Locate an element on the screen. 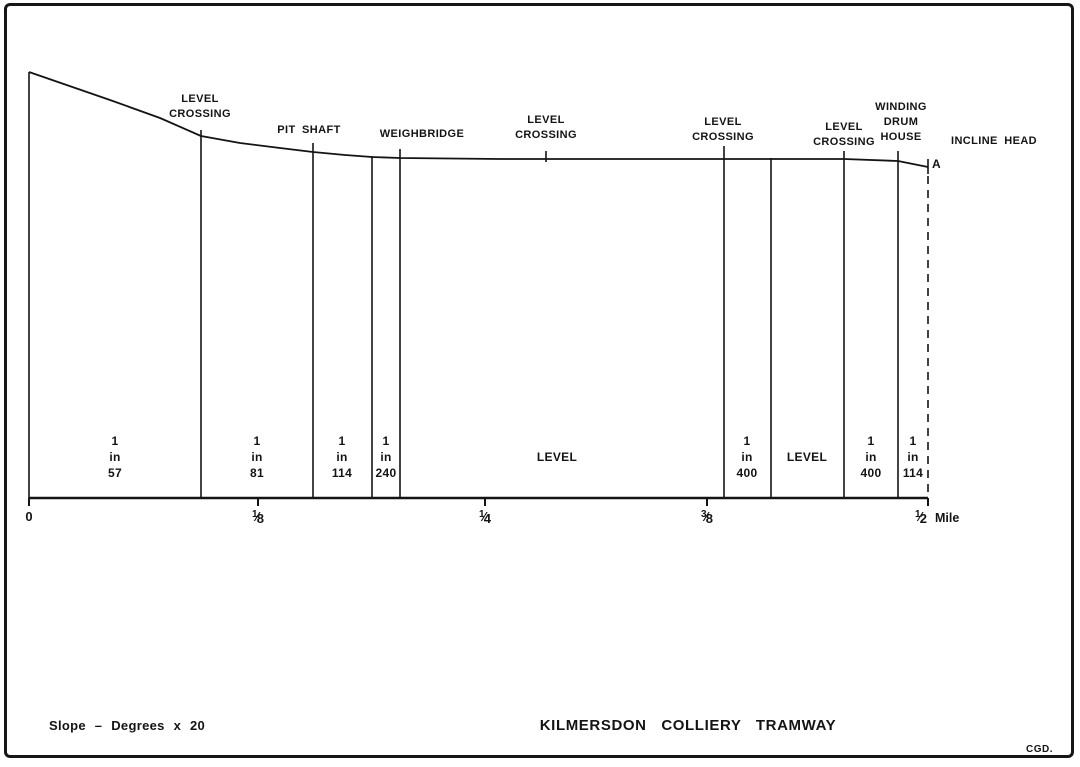 Image resolution: width=1080 pixels, height=767 pixels. fraction-label: 3⁄8 is located at coordinates (707, 517).